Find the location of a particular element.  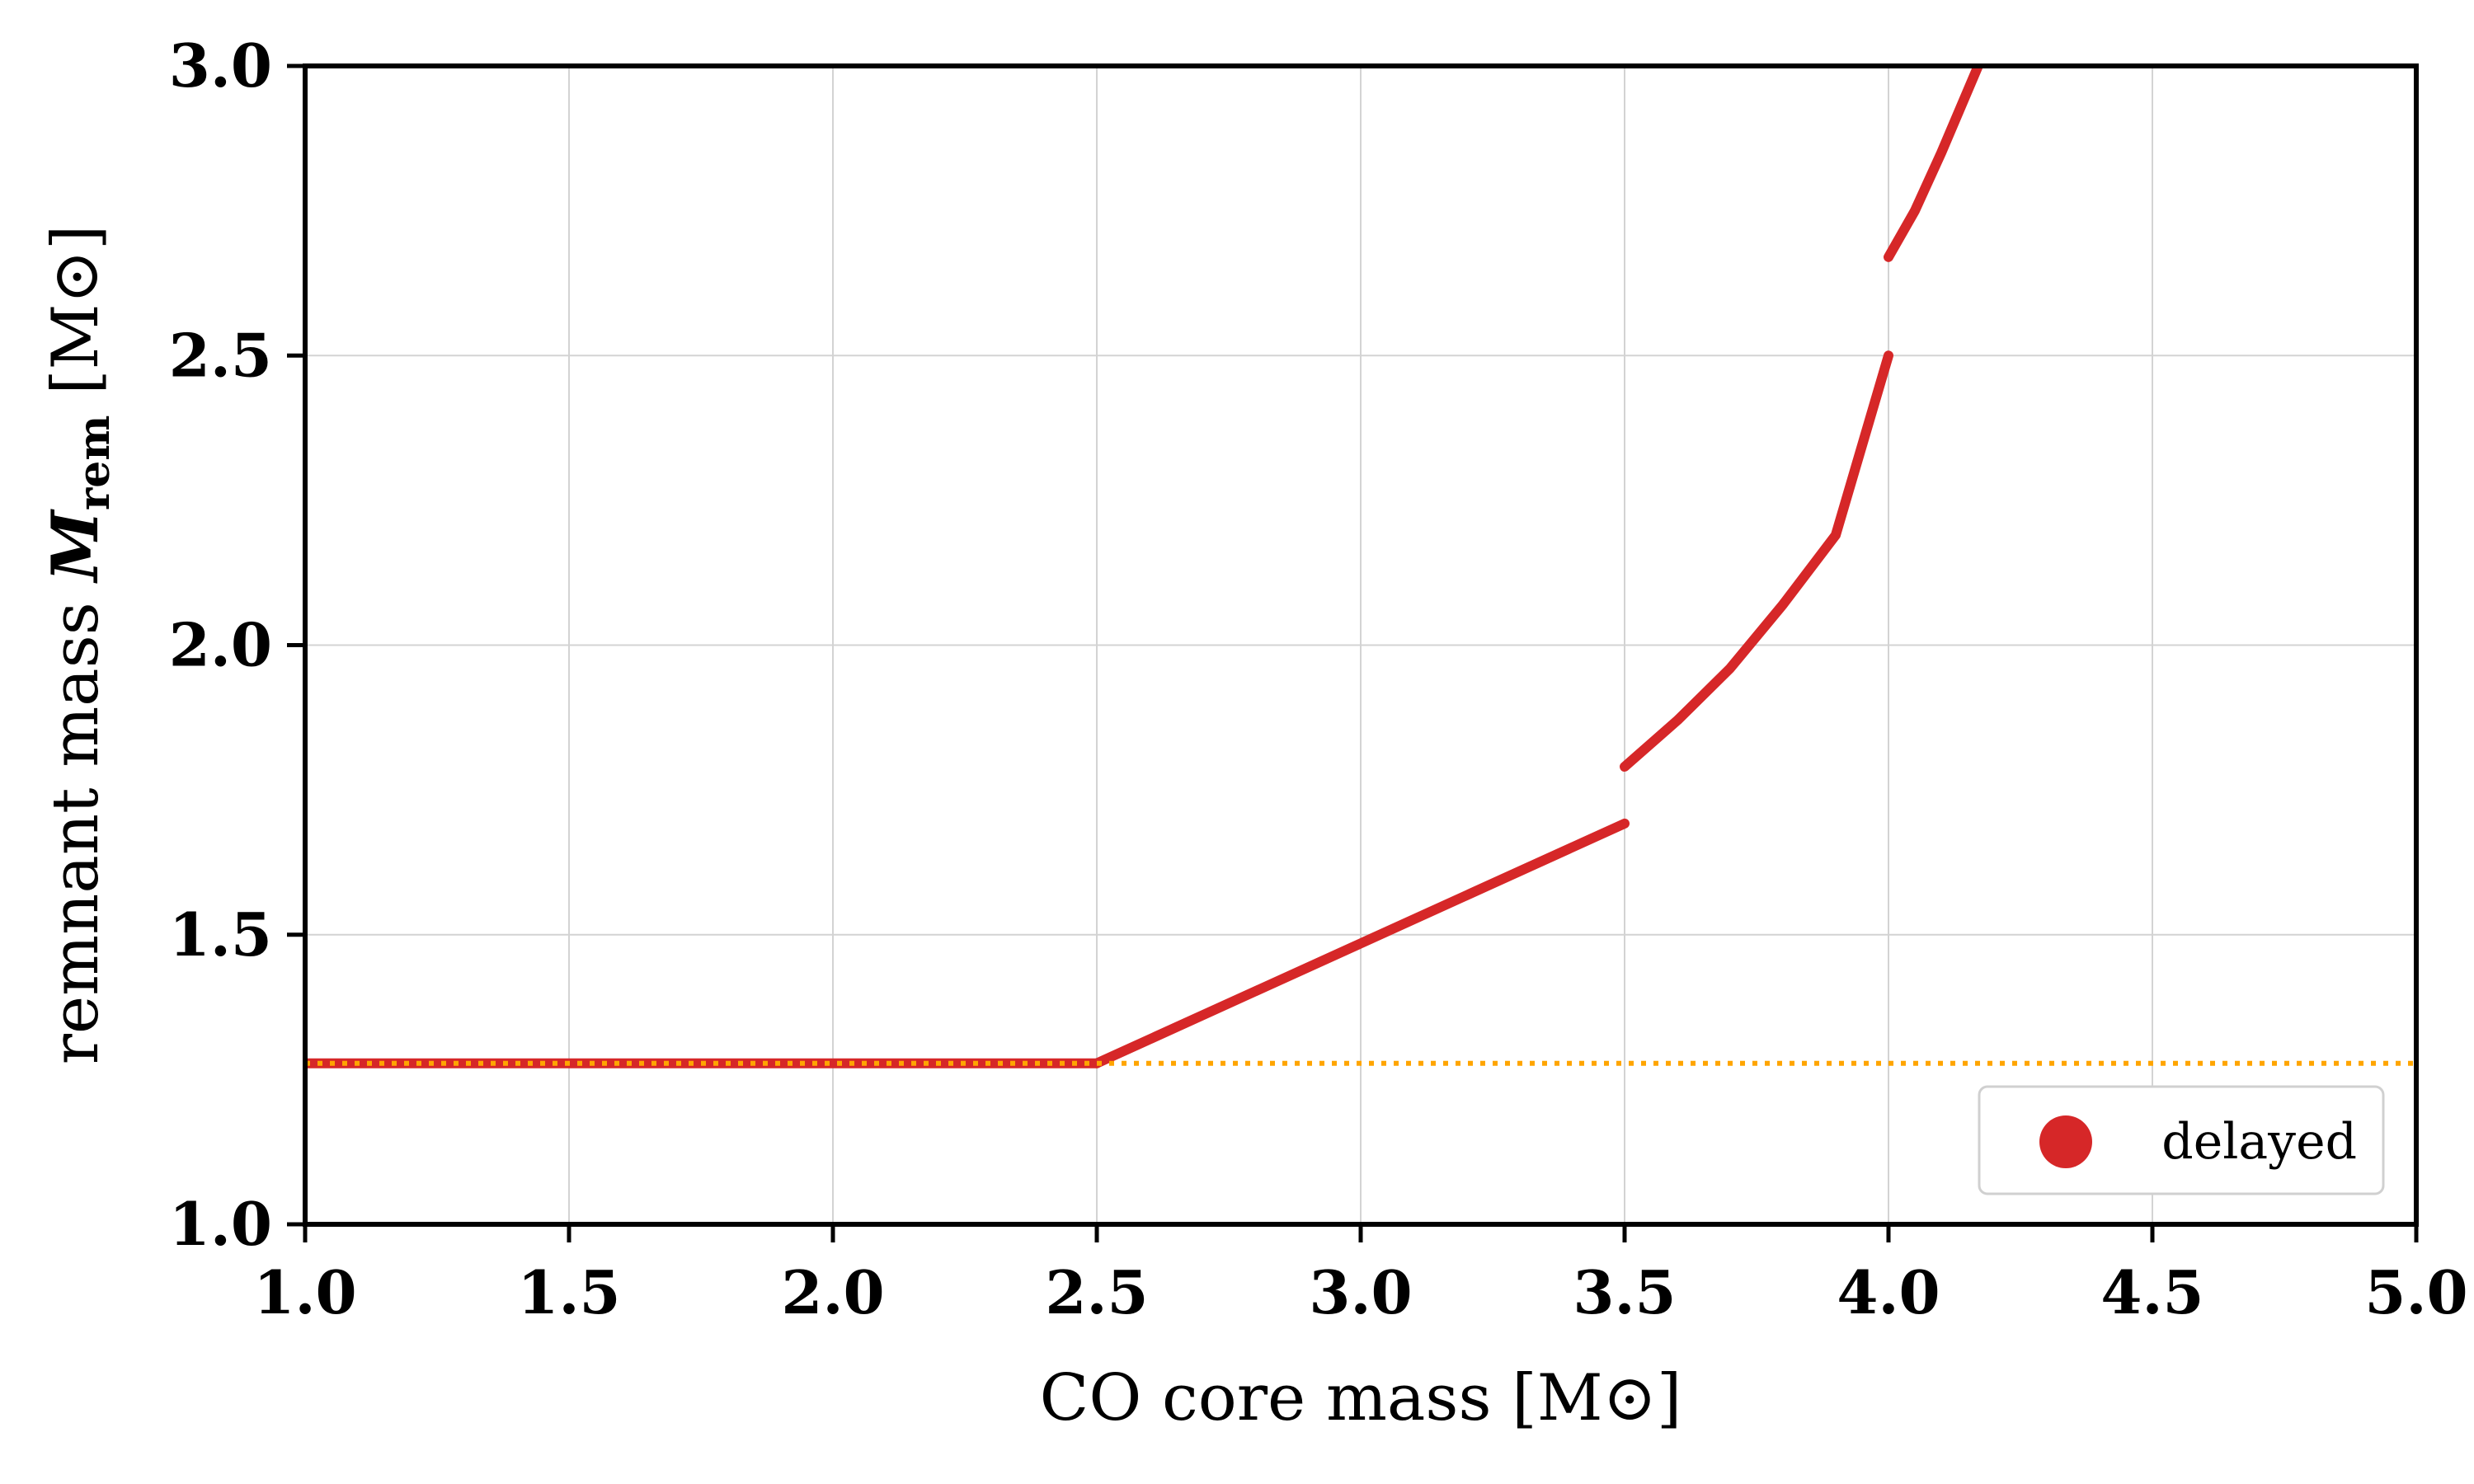

x-tick-label: 4.0 is located at coordinates (1888, 1292).